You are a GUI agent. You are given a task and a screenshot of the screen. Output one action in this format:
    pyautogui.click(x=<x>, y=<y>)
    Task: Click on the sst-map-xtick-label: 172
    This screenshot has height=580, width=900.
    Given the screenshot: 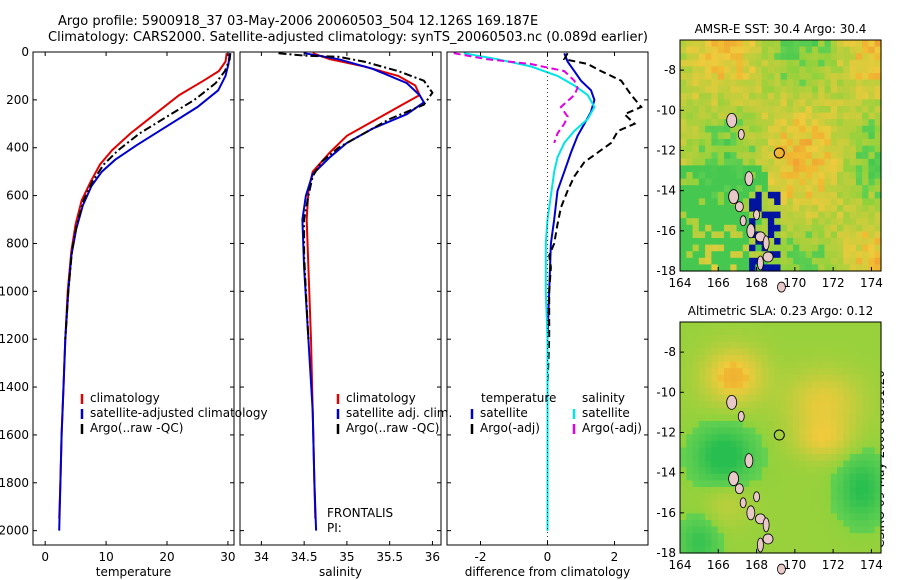 What is the action you would take?
    pyautogui.click(x=833, y=283)
    